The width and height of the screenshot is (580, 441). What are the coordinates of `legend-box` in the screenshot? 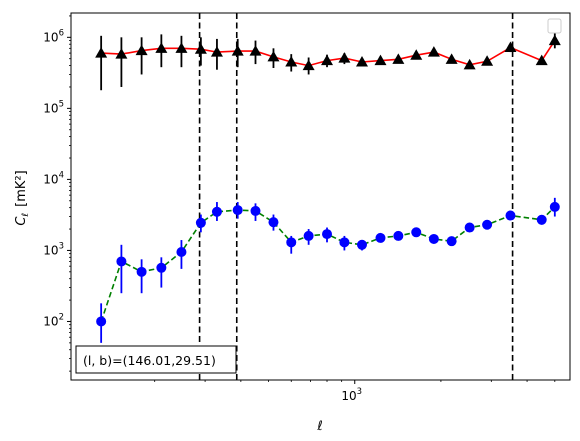 It's located at (554, 26).